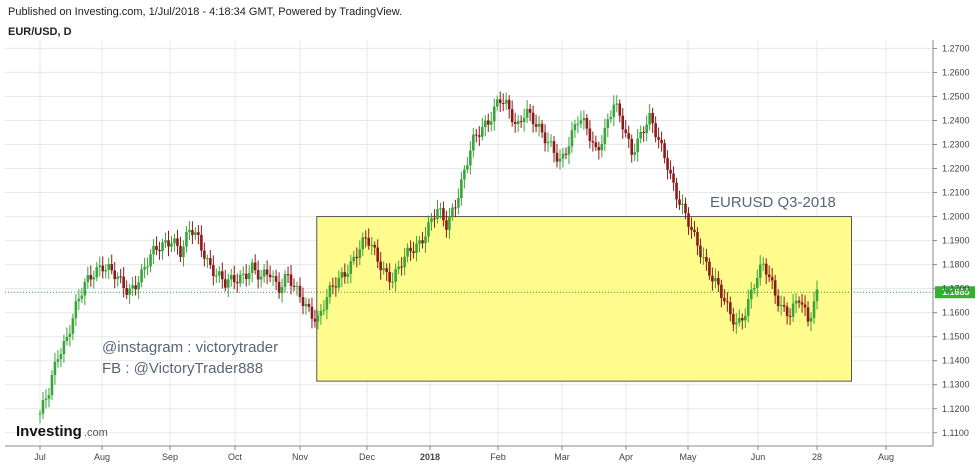 This screenshot has width=980, height=465. Describe the element at coordinates (956, 193) in the screenshot. I see `y-tick-label: 1.2100` at that location.